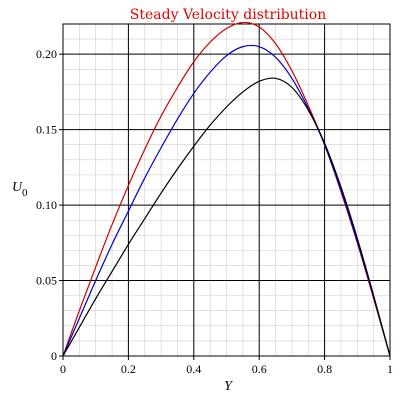 The height and width of the screenshot is (400, 400). What do you see at coordinates (226, 366) in the screenshot?
I see `x-axis-ticks: 0 0.2 0.4 0.6 0.8 1` at bounding box center [226, 366].